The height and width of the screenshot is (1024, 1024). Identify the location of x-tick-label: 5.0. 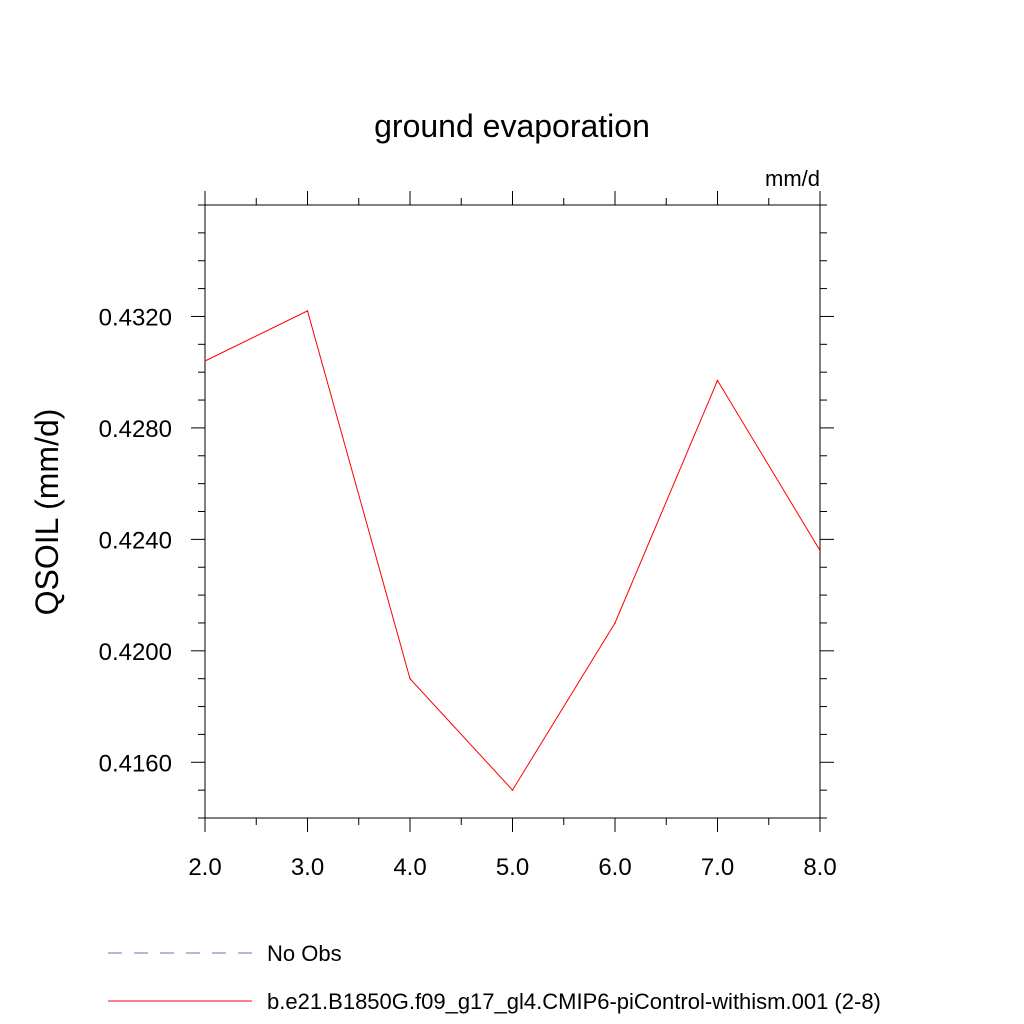
(512, 867).